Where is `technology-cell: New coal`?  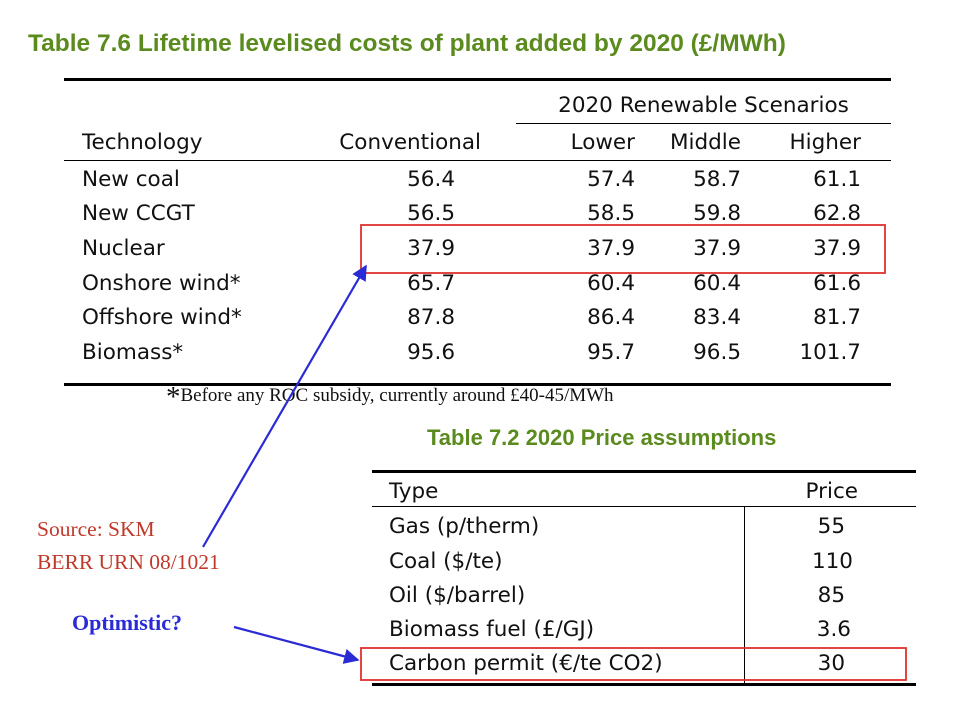 technology-cell: New coal is located at coordinates (131, 179).